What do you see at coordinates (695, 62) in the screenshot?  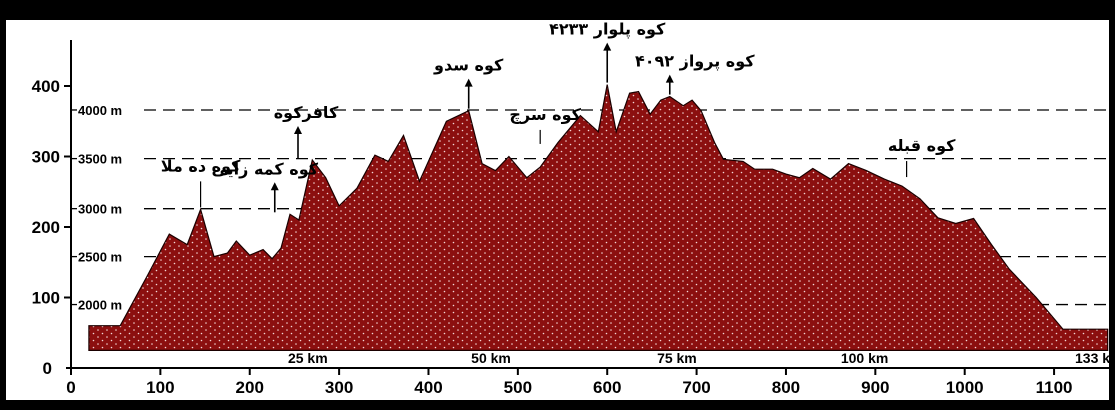 I see `peak-label: کوه پرواز ۴۰۹۲` at bounding box center [695, 62].